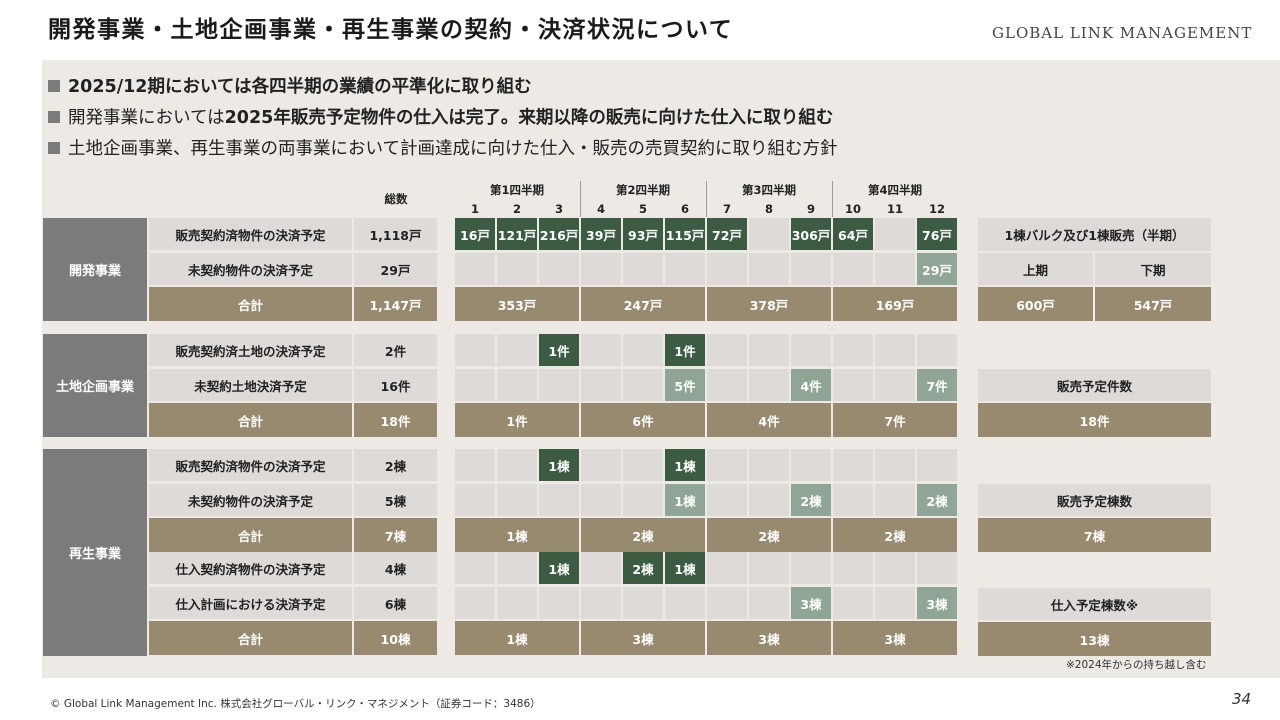 The image size is (1280, 720). Describe the element at coordinates (1153, 269) in the screenshot. I see `second-half-label: 下期` at that location.